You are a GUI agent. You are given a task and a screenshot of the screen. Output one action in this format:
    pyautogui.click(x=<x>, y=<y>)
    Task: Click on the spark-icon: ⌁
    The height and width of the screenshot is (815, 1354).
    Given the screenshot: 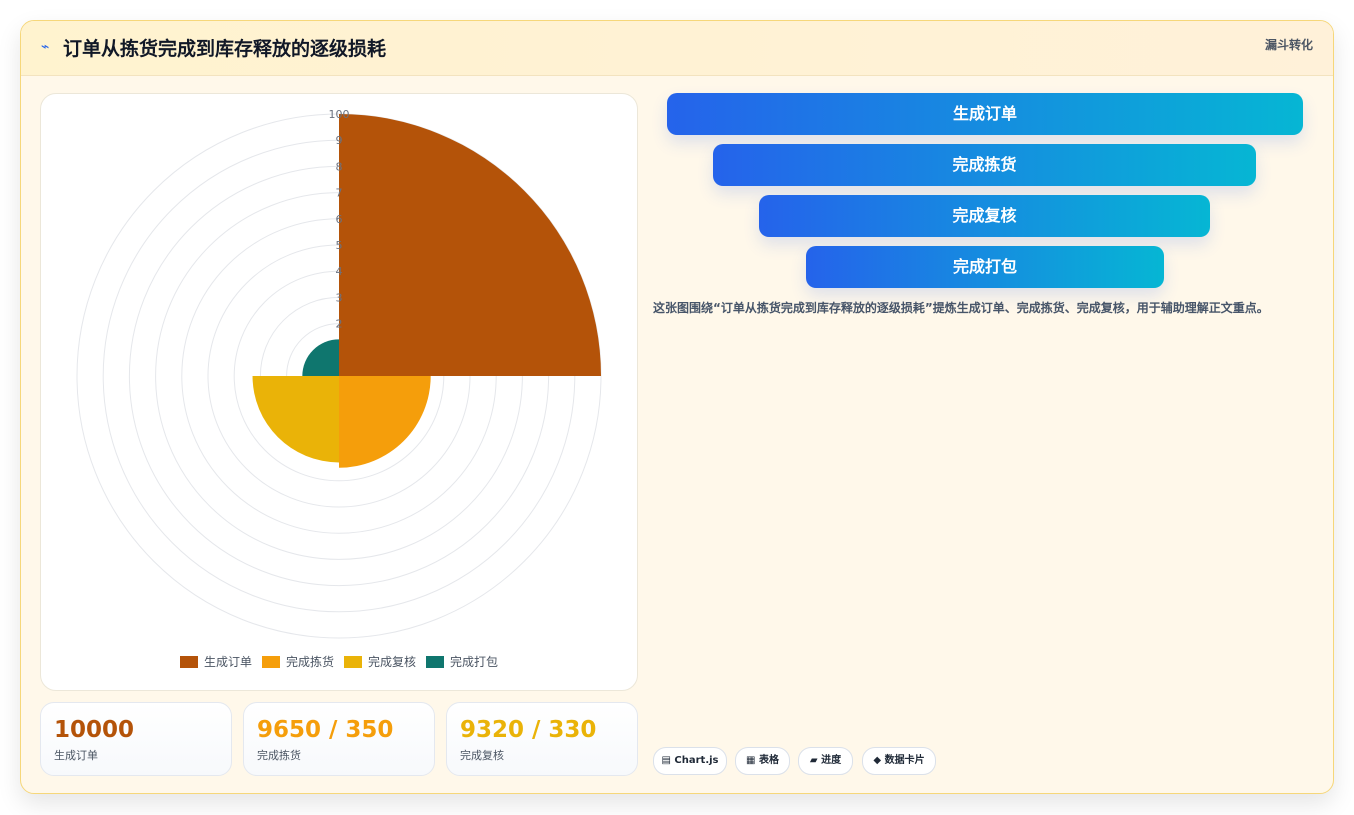 What is the action you would take?
    pyautogui.click(x=45, y=47)
    